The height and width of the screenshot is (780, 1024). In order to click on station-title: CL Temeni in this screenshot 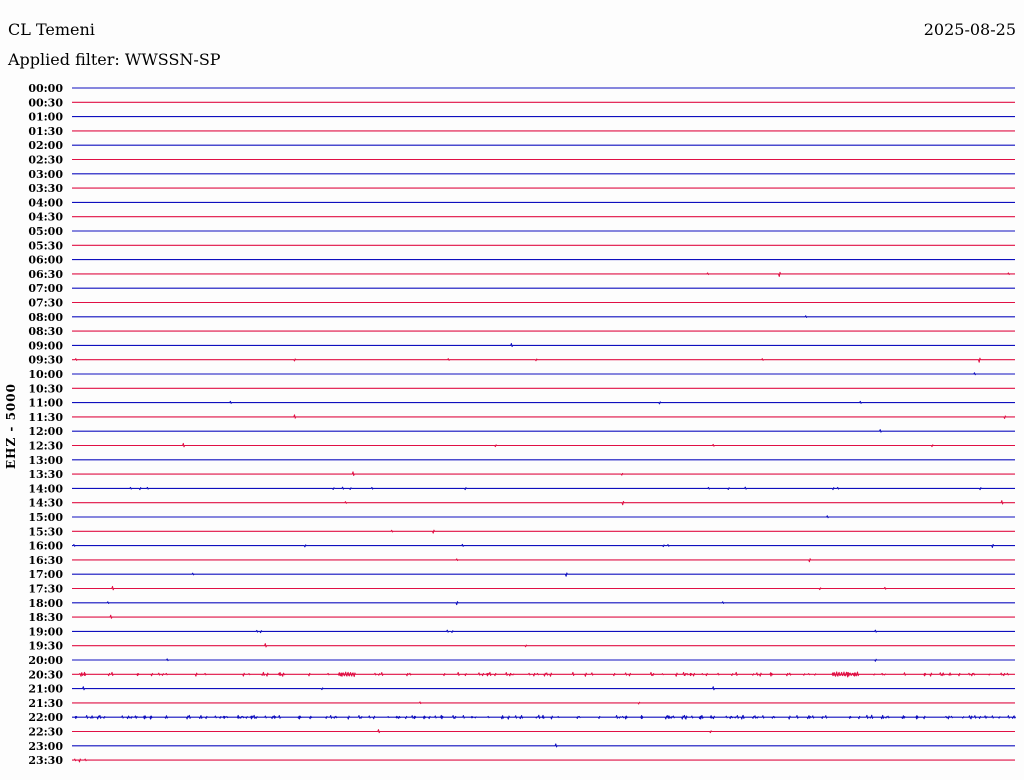, I will do `click(51, 29)`.